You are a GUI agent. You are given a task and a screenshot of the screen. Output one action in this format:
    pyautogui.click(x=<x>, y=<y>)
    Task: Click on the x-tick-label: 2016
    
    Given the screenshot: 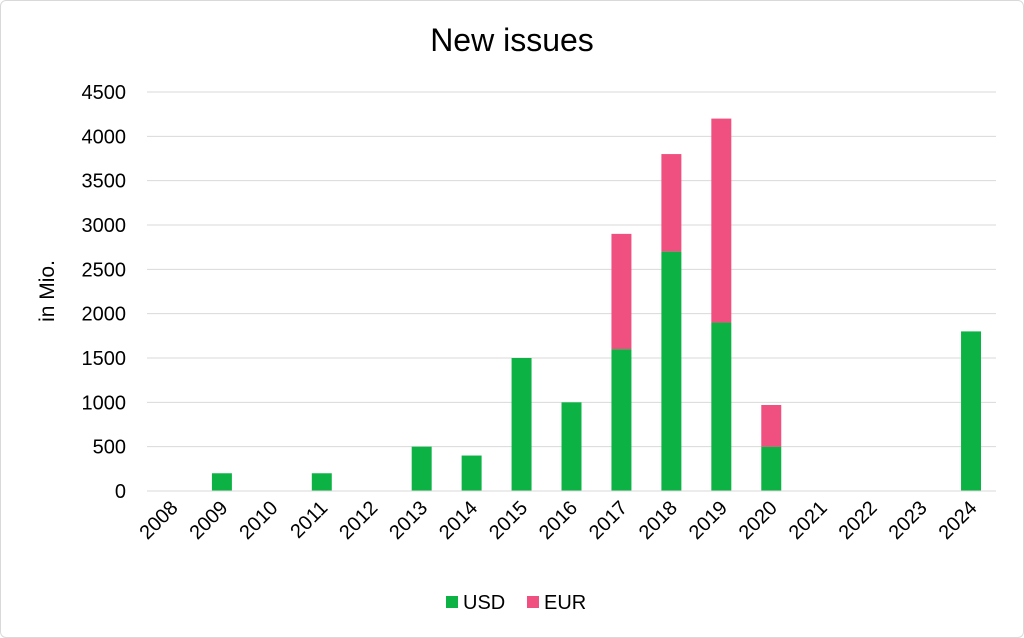 What is the action you would take?
    pyautogui.click(x=558, y=520)
    